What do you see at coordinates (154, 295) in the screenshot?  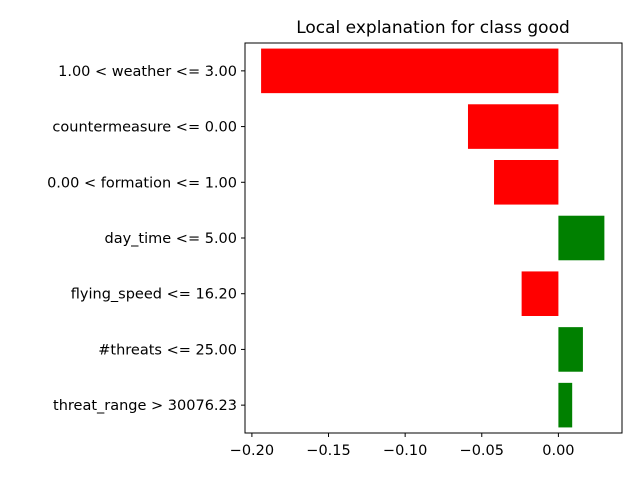 I see `y-tick-label-4: flying_speed <= 16.20` at bounding box center [154, 295].